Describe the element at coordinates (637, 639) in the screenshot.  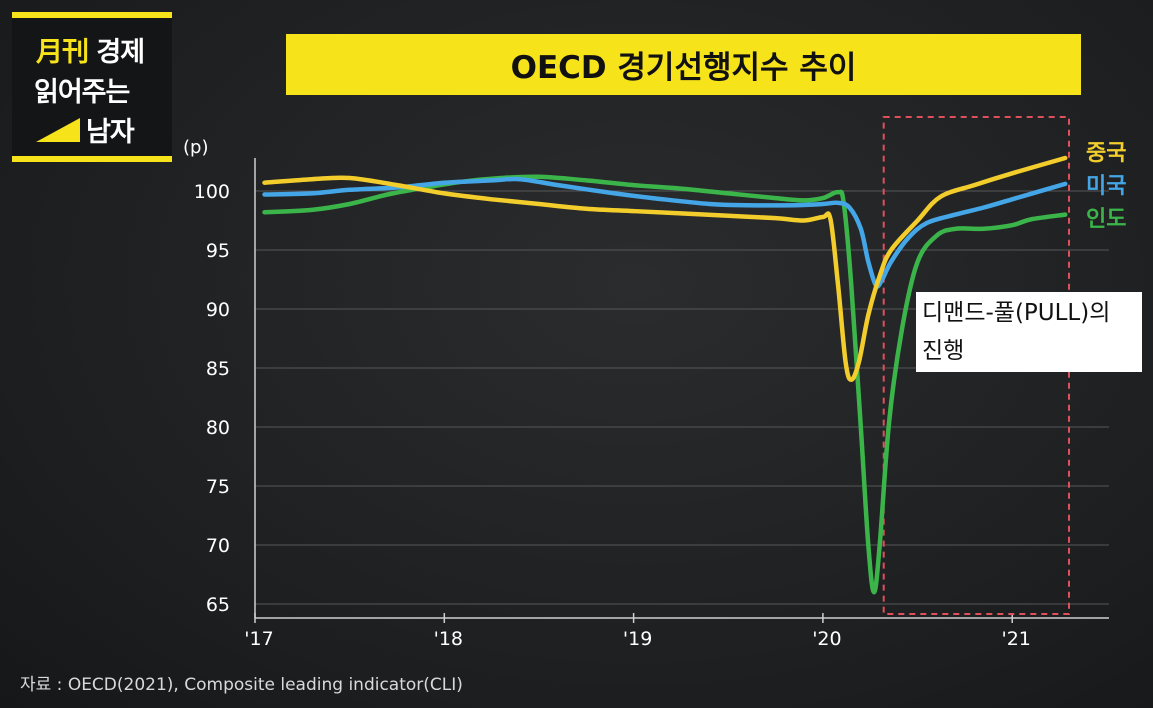
I see `x-tick-label-2019: '19` at that location.